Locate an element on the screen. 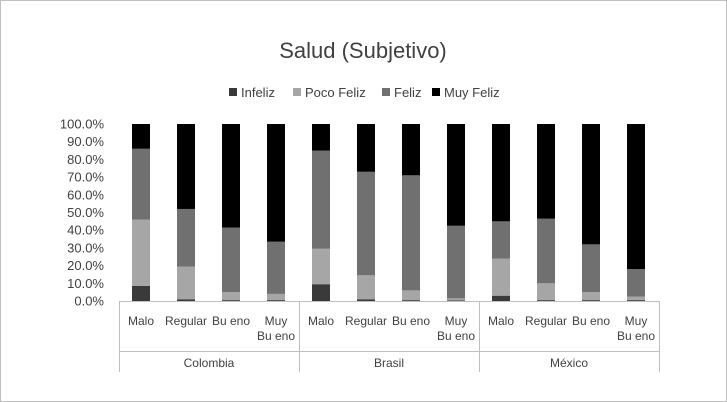 The image size is (727, 402). legend-label-1: Infeliz is located at coordinates (258, 92).